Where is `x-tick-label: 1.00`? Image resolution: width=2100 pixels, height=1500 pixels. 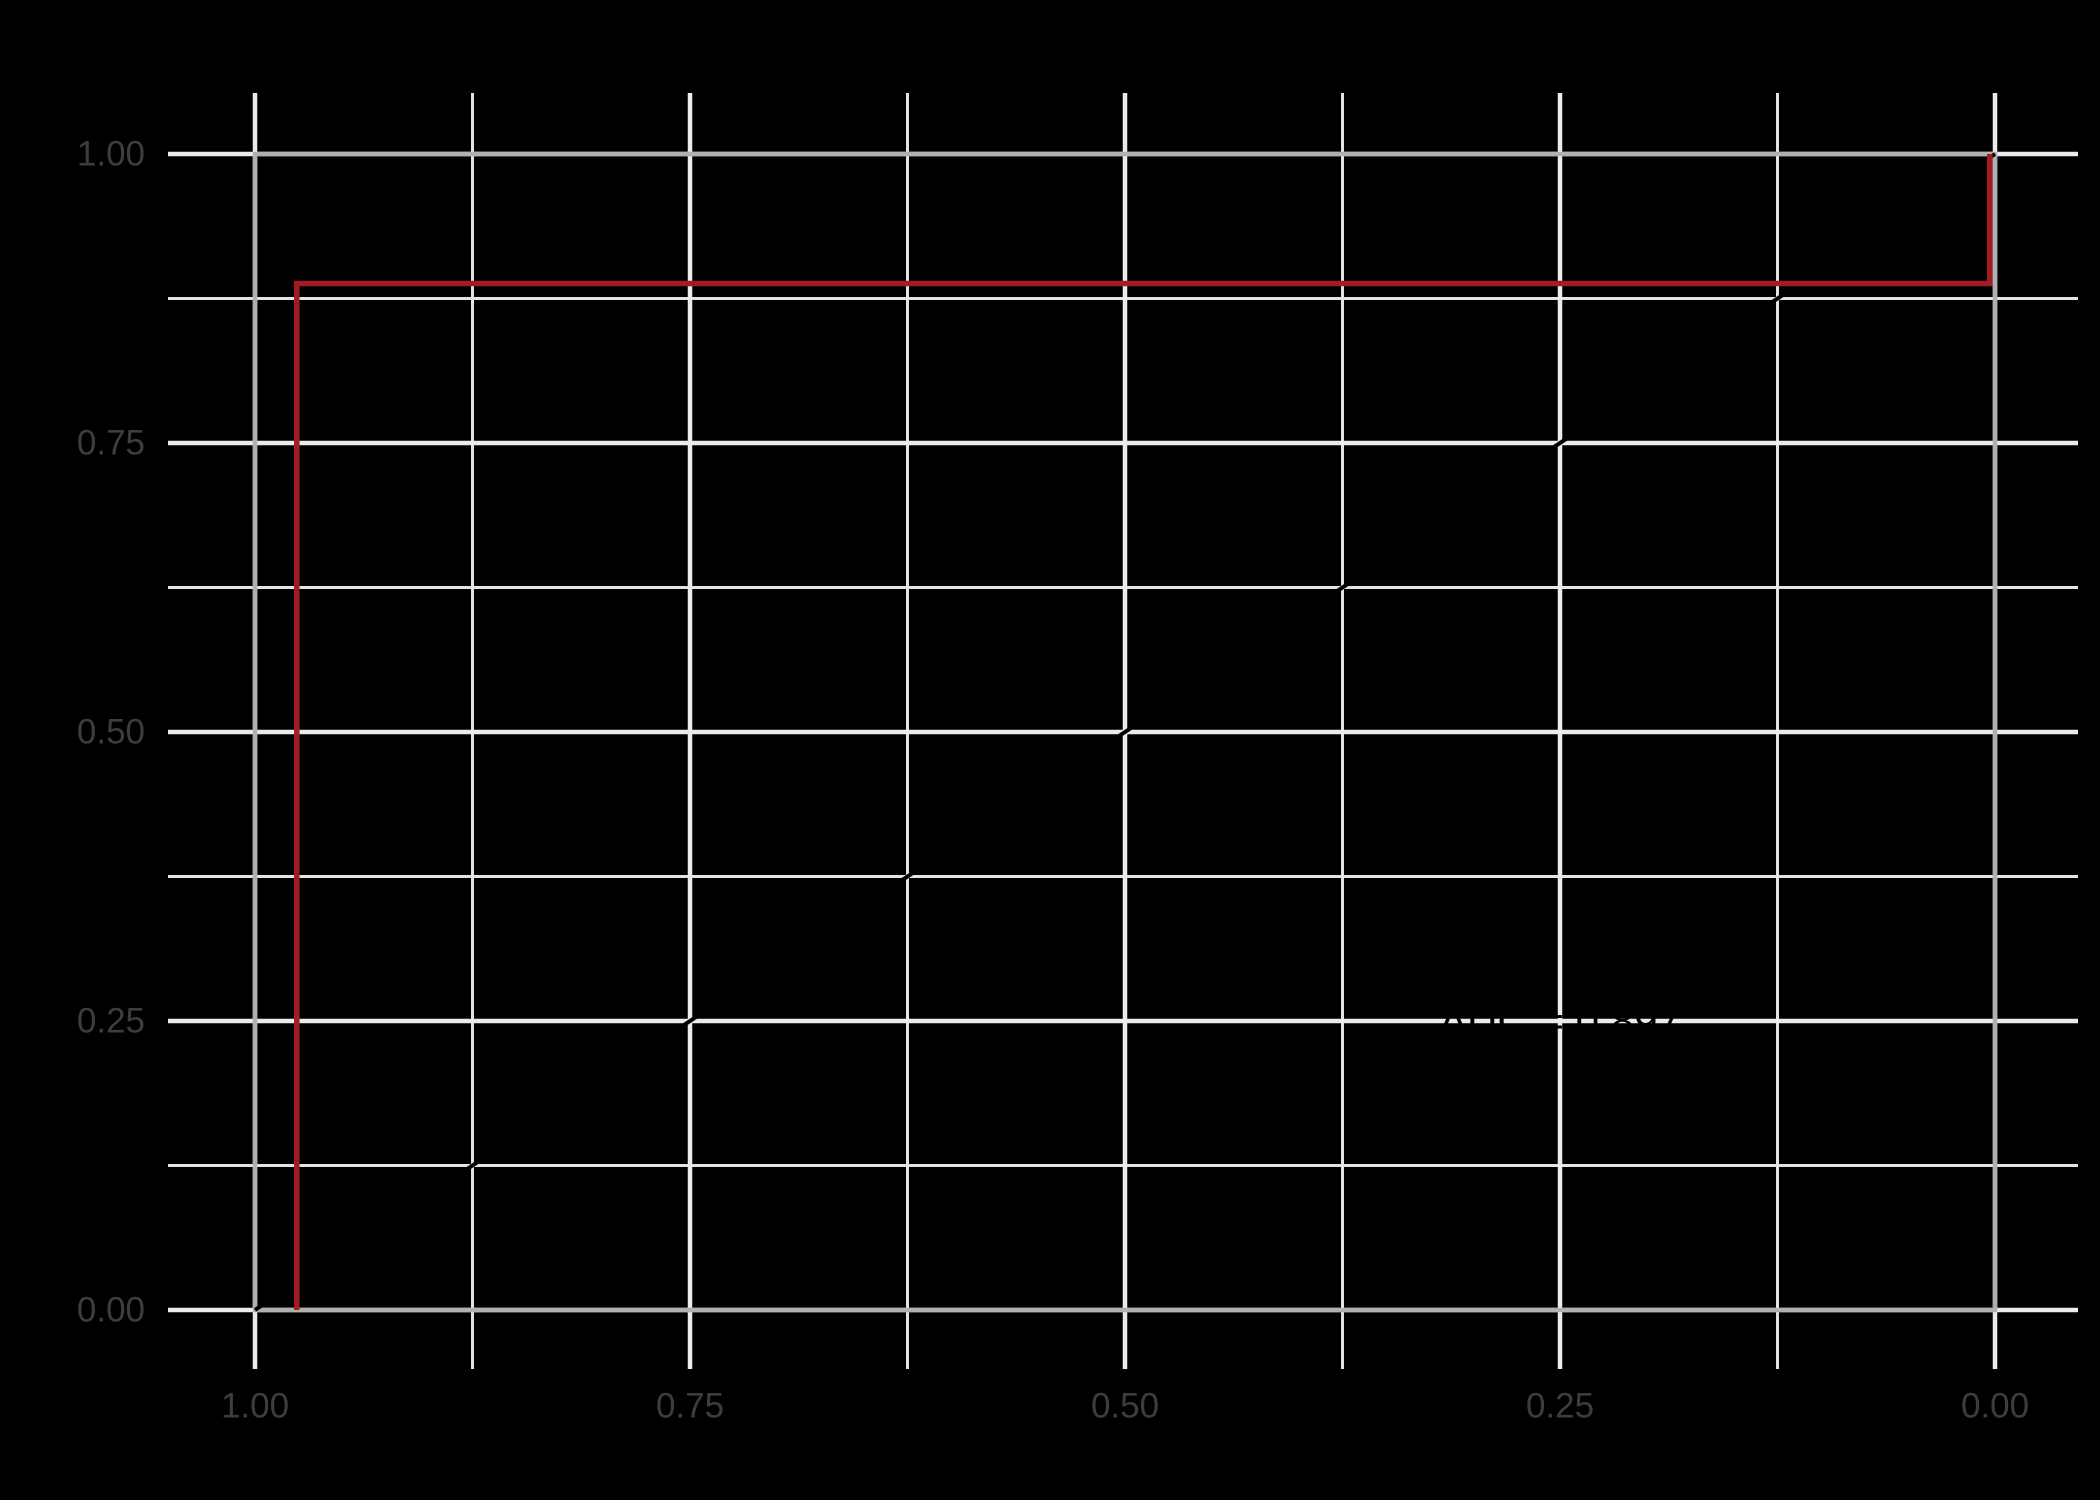
x-tick-label: 1.00 is located at coordinates (255, 1406).